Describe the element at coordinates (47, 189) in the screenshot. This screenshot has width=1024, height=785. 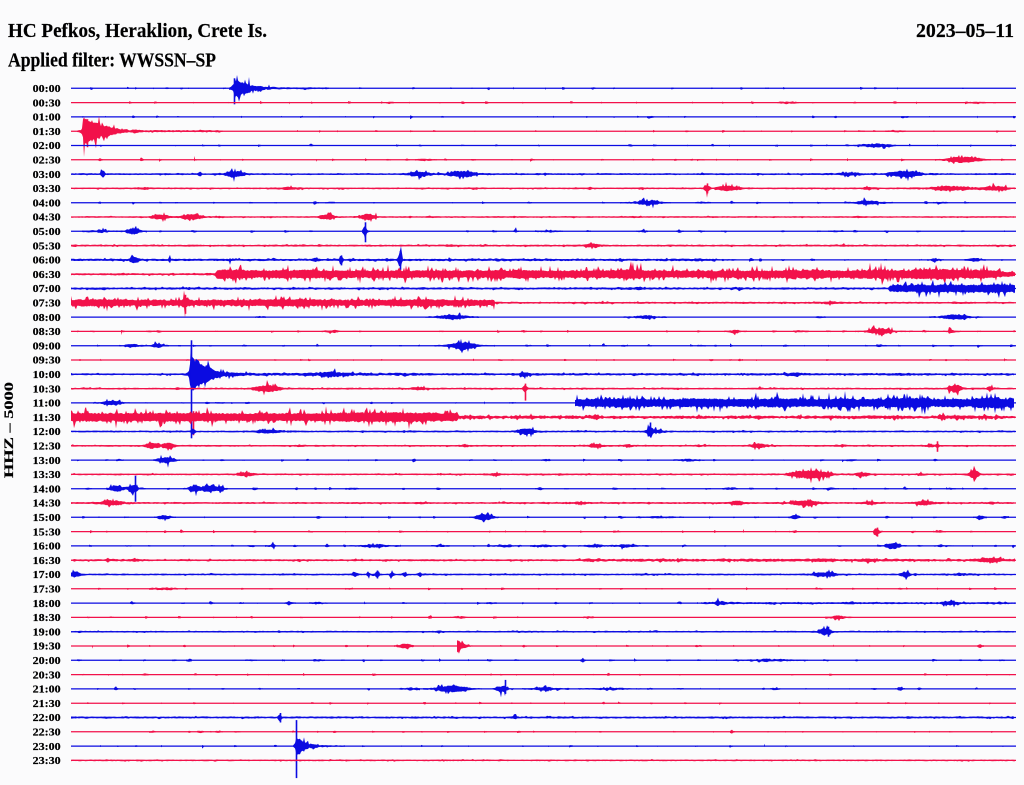
I see `svg-text: 03:30` at that location.